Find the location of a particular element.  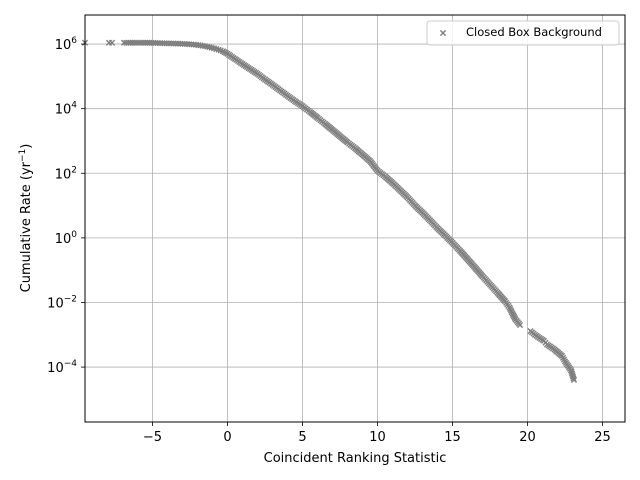

x-tick-label: 20 is located at coordinates (527, 437).